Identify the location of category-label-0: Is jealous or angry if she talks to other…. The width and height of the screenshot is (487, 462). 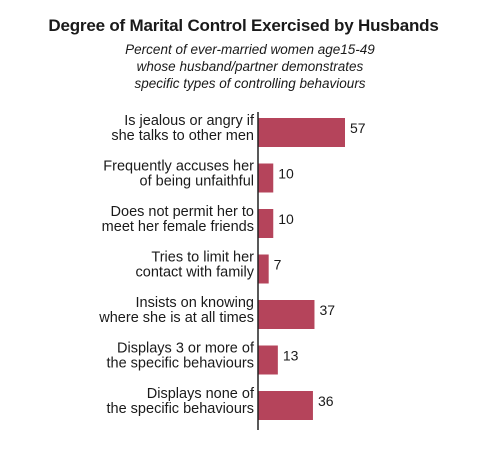
(183, 128).